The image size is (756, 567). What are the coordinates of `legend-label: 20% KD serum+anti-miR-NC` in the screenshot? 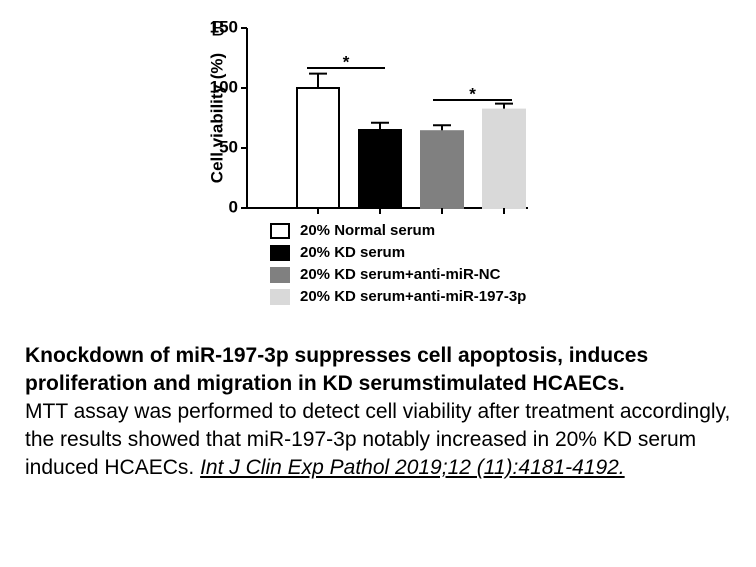 It's located at (400, 274).